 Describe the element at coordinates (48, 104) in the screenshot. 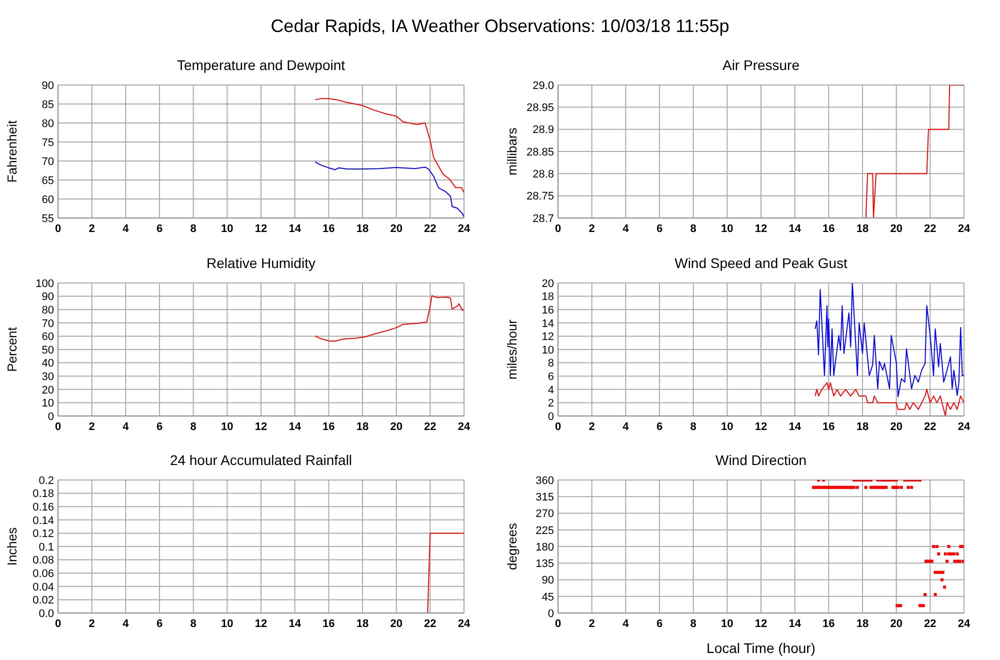

I see `y-tick-label: 85` at that location.